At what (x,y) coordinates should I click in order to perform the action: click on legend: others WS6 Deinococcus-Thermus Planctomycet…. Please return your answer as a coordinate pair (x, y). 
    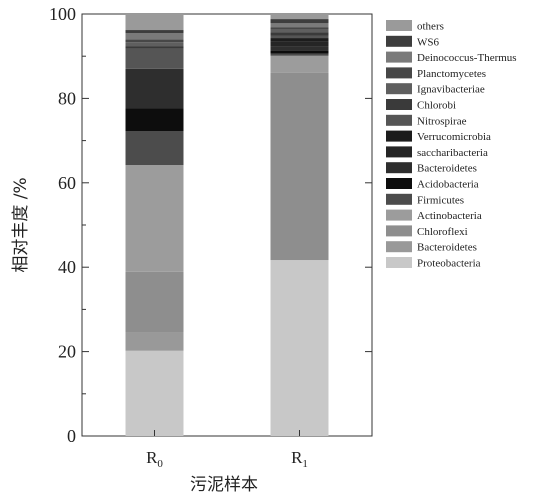
    Looking at the image, I should click on (451, 145).